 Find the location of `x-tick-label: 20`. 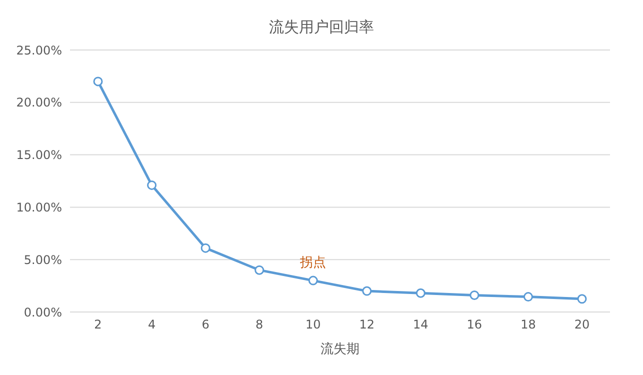

x-tick-label: 20 is located at coordinates (582, 325).